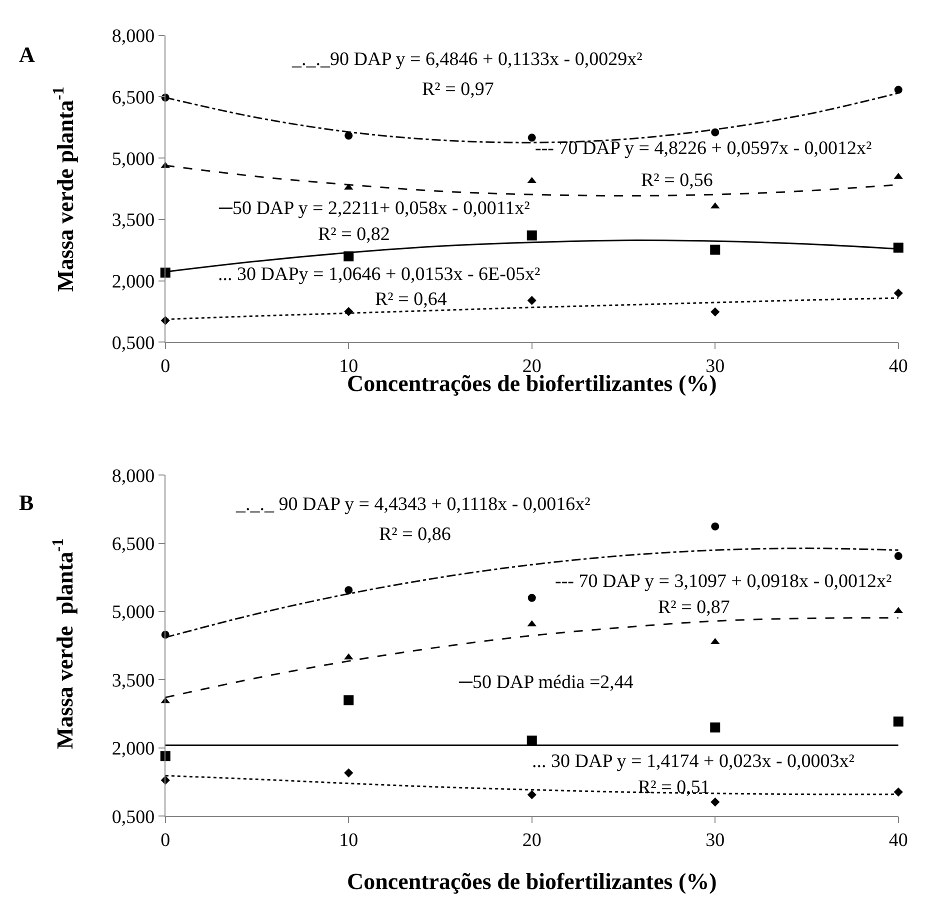 This screenshot has width=932, height=919. I want to click on x-tick-label: 20, so click(532, 840).